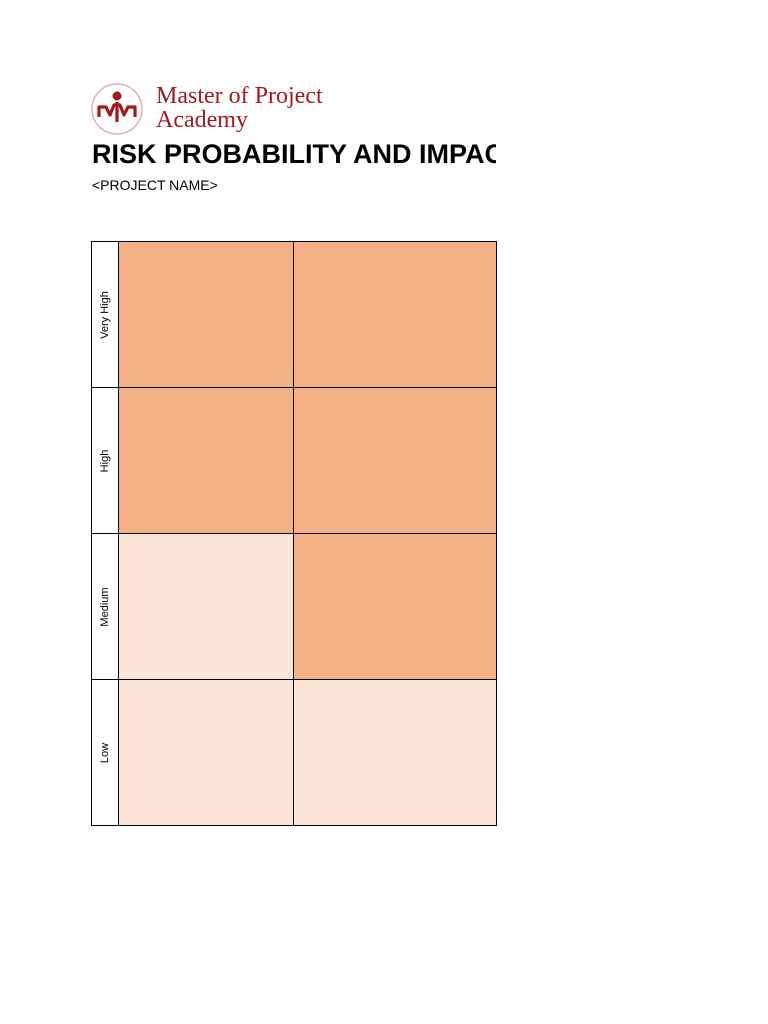 The image size is (768, 1024). I want to click on row-label: Low, so click(105, 752).